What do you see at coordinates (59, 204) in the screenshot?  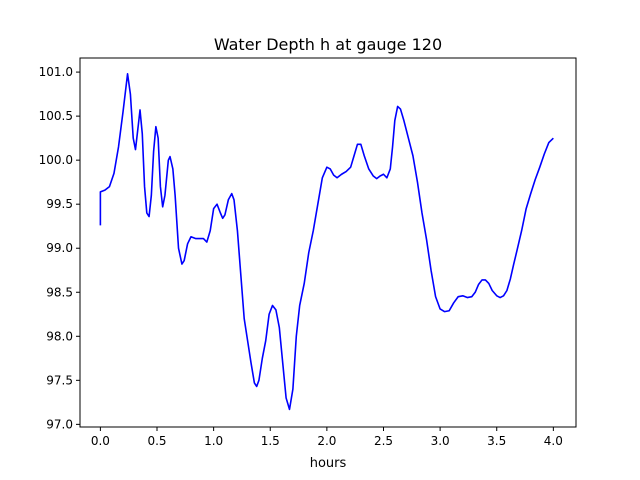 I see `y-tick-label: 99.5` at bounding box center [59, 204].